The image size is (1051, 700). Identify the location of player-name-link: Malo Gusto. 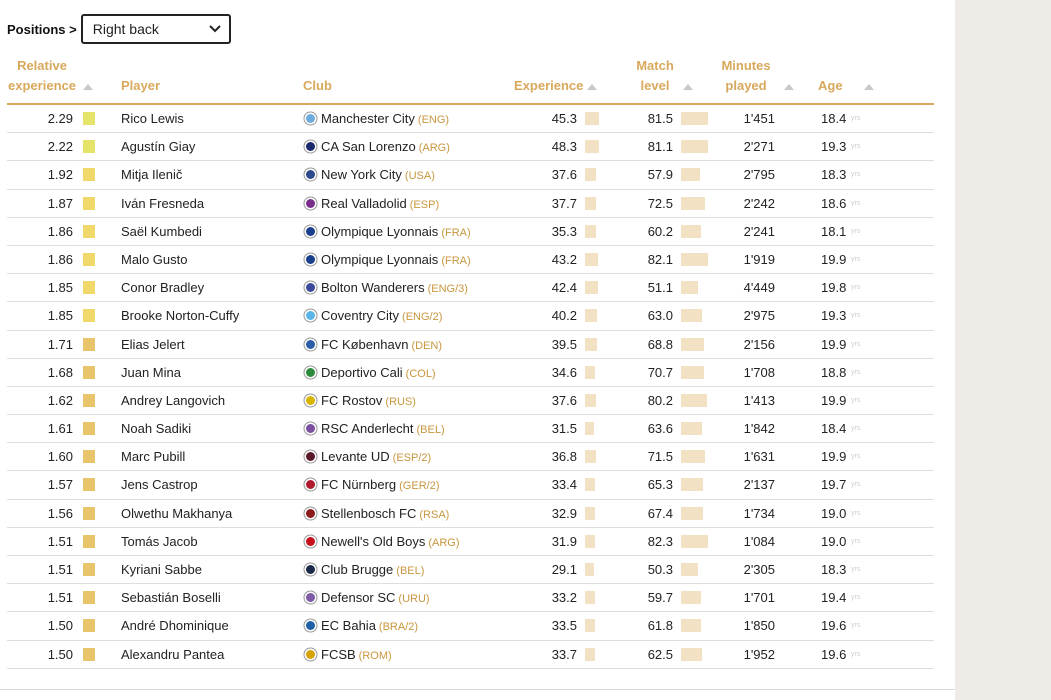
(154, 259).